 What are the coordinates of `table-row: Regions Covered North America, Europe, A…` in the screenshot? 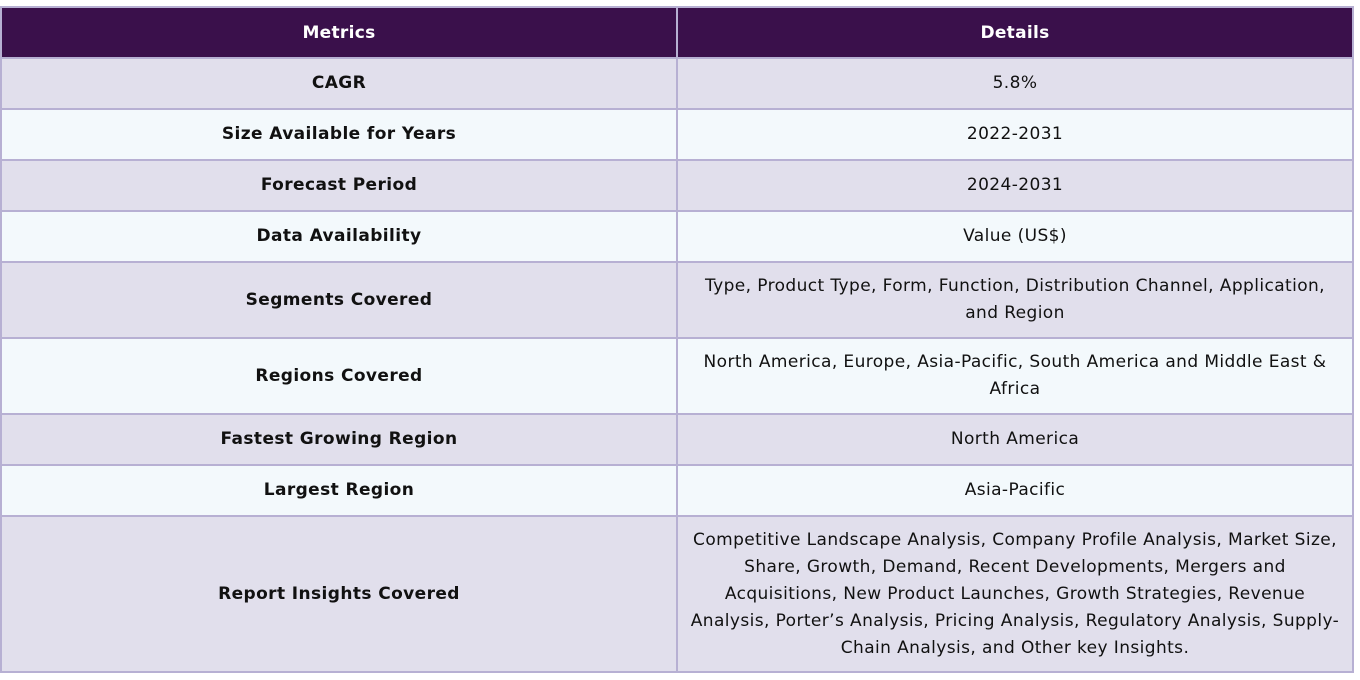 It's located at (677, 376).